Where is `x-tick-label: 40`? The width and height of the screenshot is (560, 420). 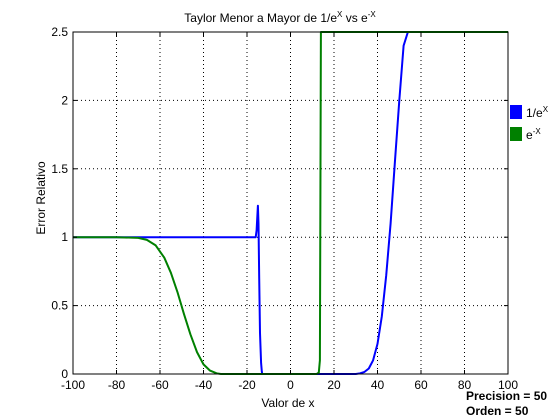
x-tick-label: 40 is located at coordinates (378, 385).